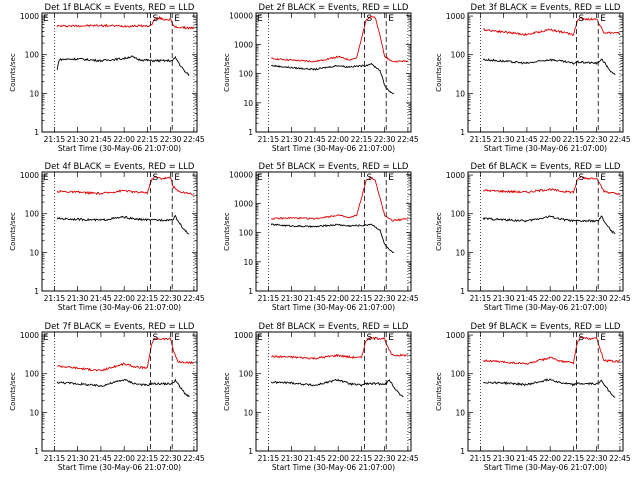 The width and height of the screenshot is (640, 480). Describe the element at coordinates (546, 167) in the screenshot. I see `panel-title: Det 6f BLACK = Events, RED = LLD` at that location.